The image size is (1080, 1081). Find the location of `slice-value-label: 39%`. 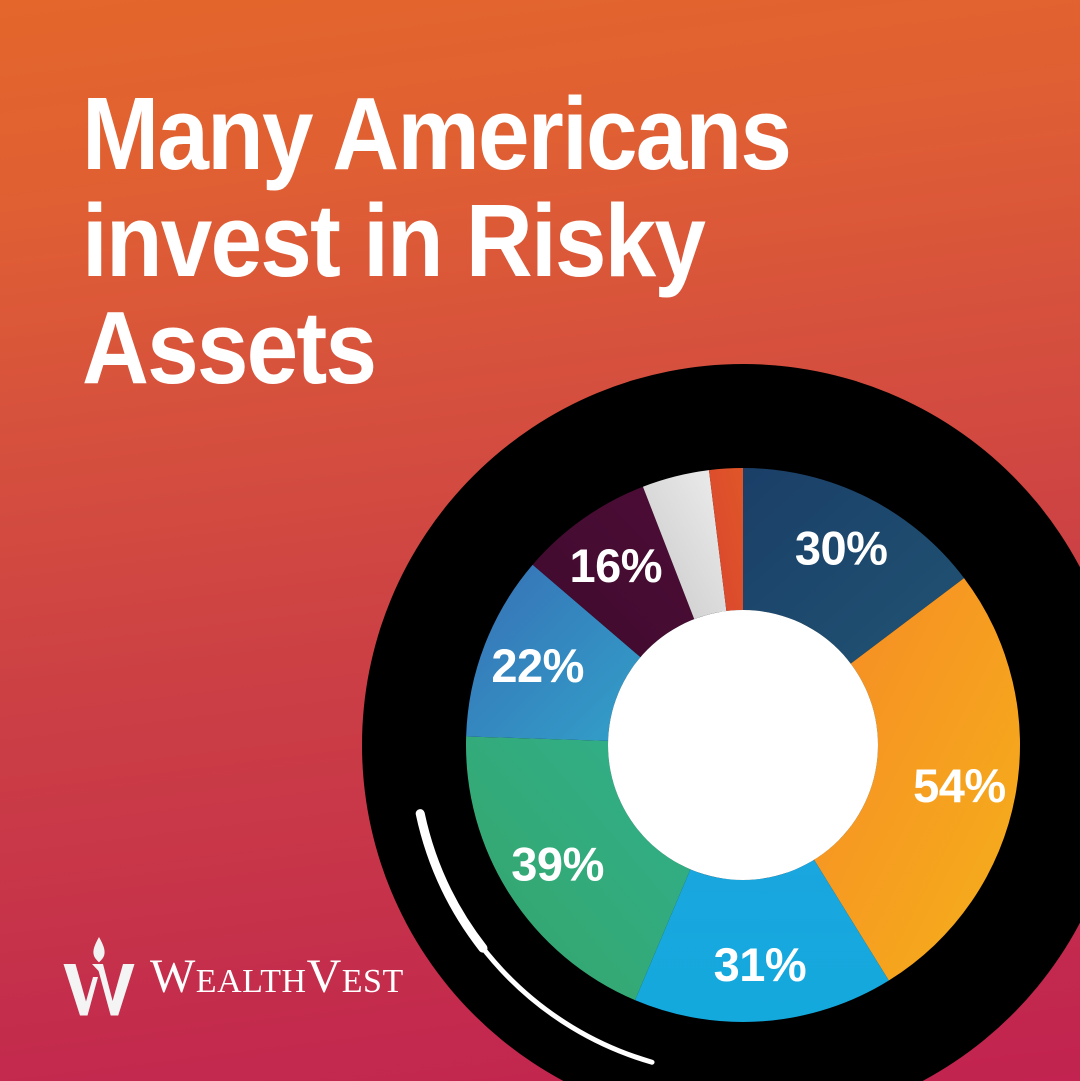

slice-value-label: 39% is located at coordinates (557, 863).